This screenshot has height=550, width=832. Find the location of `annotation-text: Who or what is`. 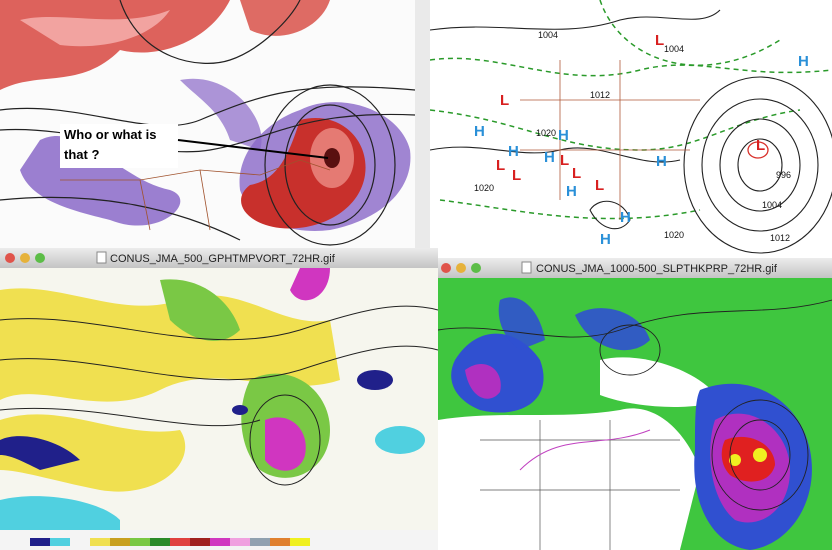

annotation-text: Who or what is is located at coordinates (110, 134).